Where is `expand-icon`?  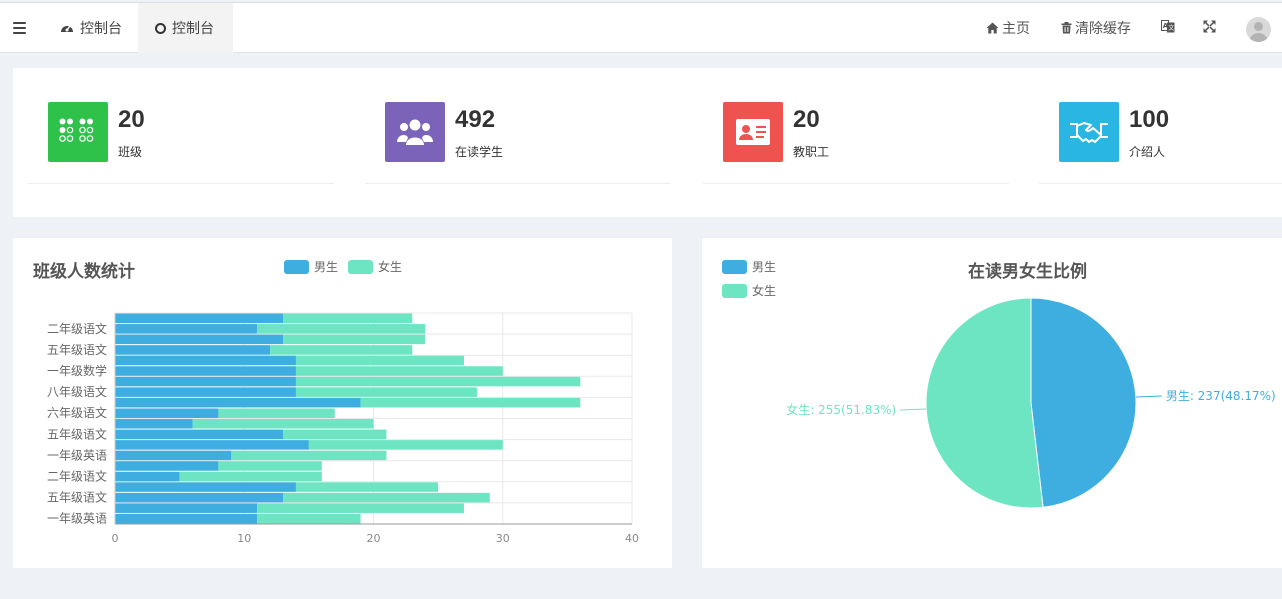
expand-icon is located at coordinates (1209, 28).